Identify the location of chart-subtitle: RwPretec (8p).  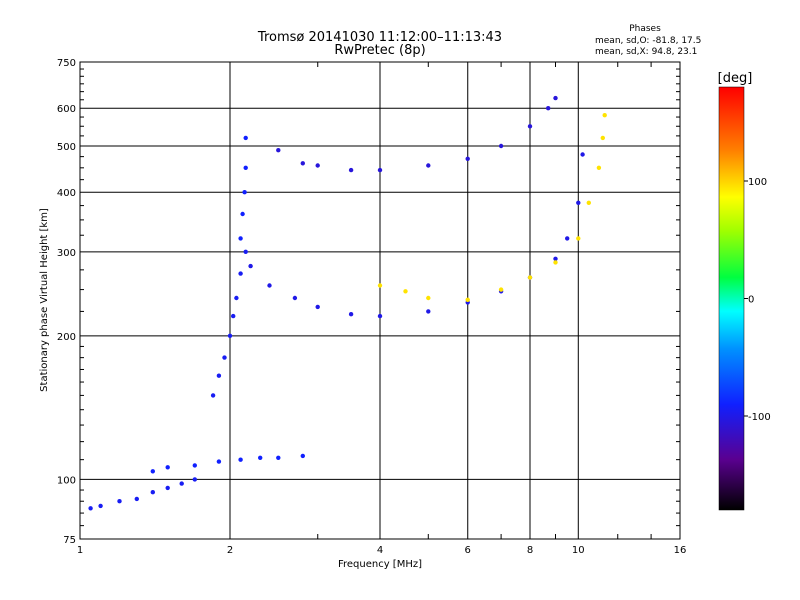
(379, 50).